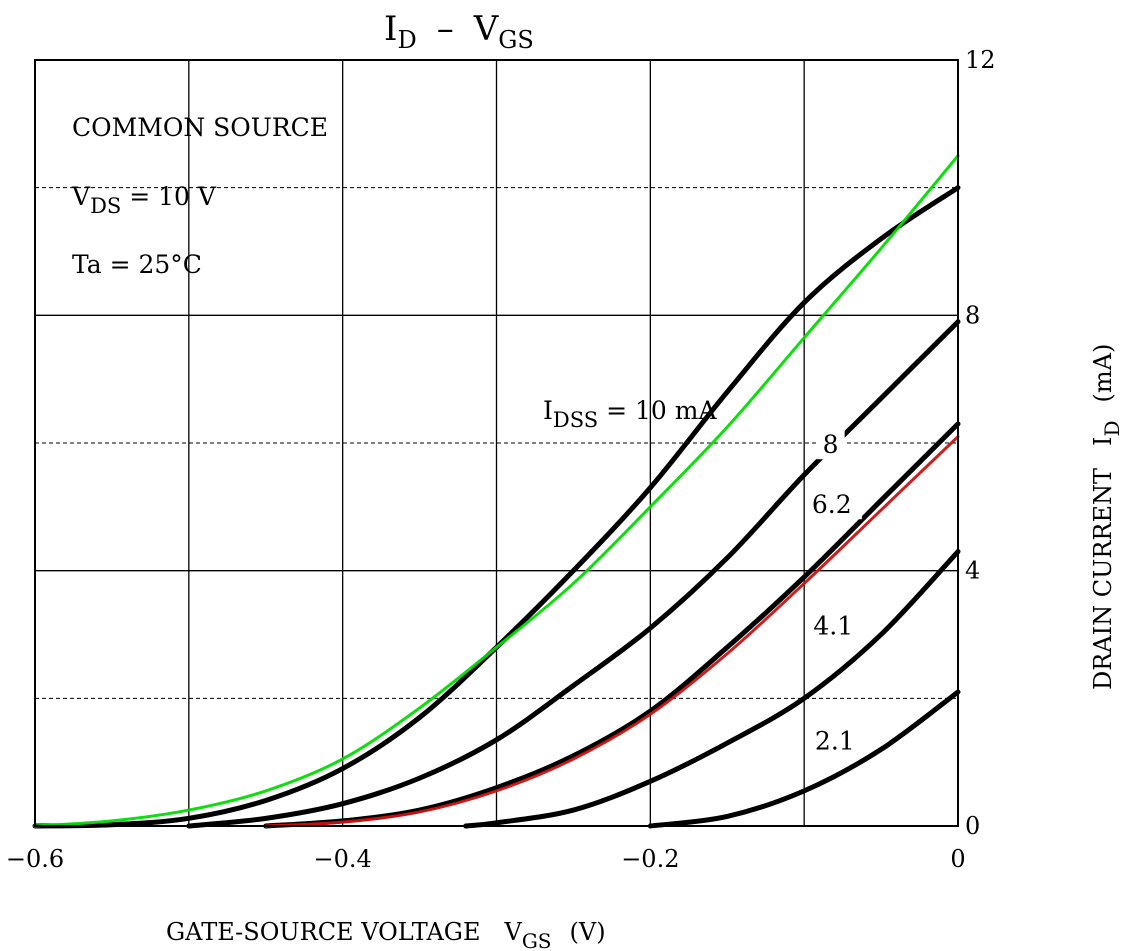  What do you see at coordinates (137, 264) in the screenshot?
I see `condition-ta: Ta = 25°C` at bounding box center [137, 264].